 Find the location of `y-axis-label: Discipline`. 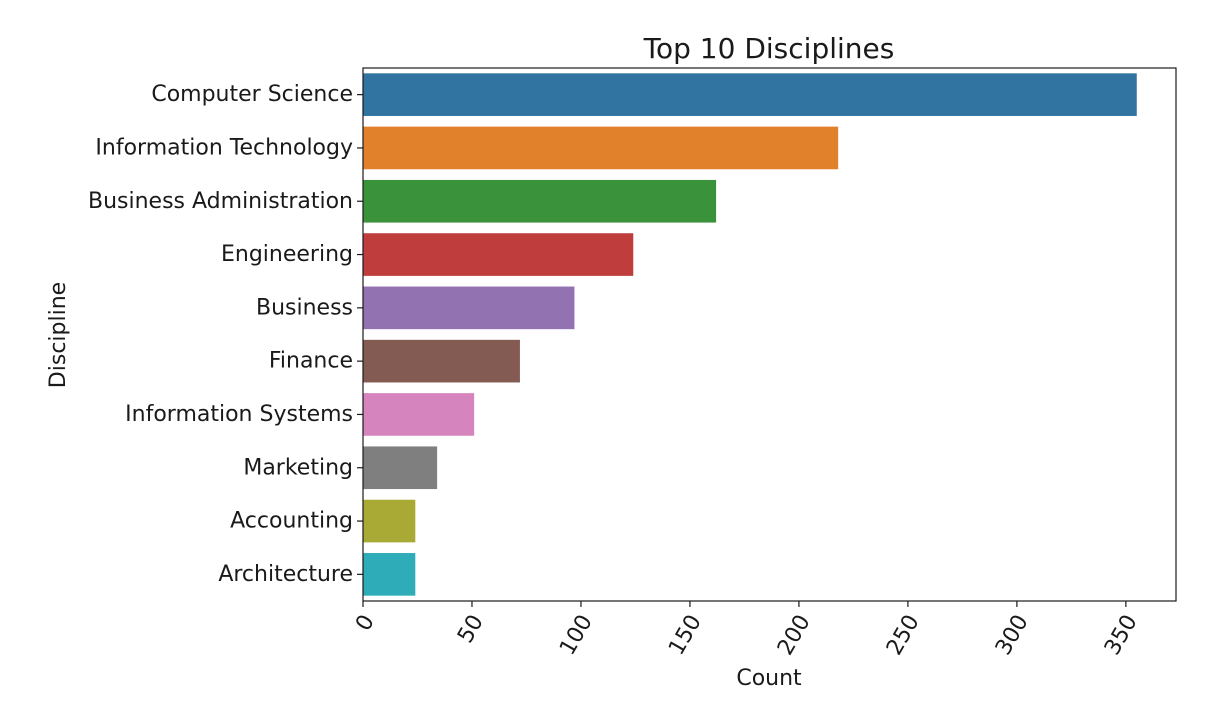

y-axis-label: Discipline is located at coordinates (58, 335).